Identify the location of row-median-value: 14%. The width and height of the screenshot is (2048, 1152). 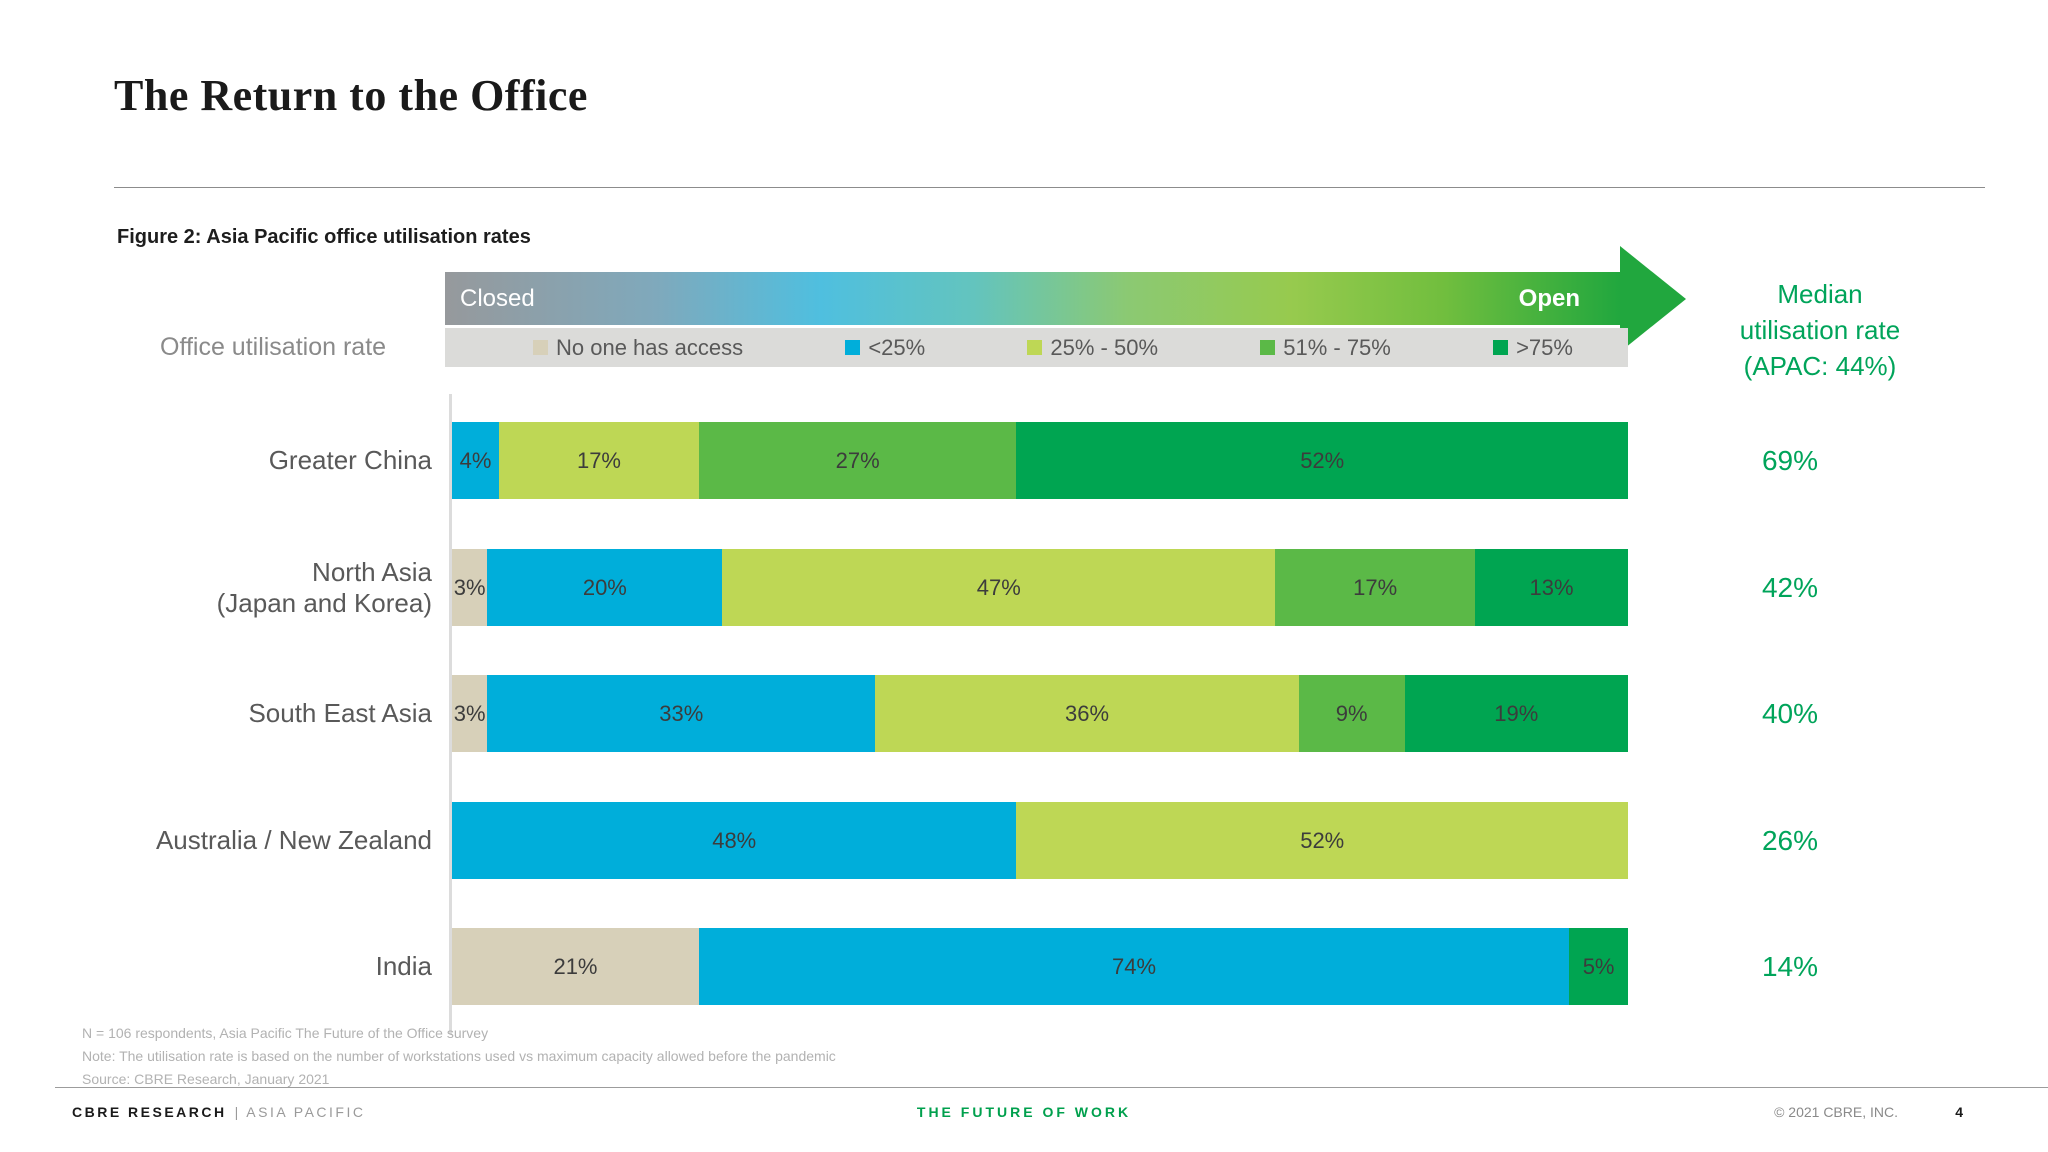
(1790, 966).